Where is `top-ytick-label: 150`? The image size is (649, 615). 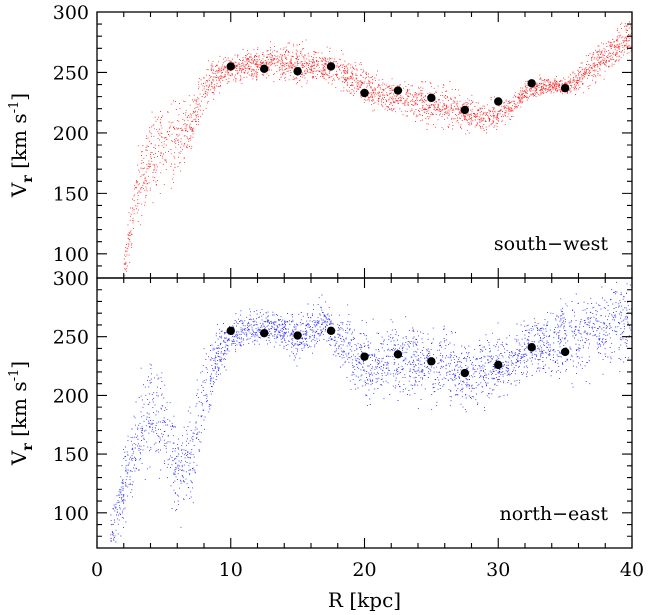
top-ytick-label: 150 is located at coordinates (71, 194).